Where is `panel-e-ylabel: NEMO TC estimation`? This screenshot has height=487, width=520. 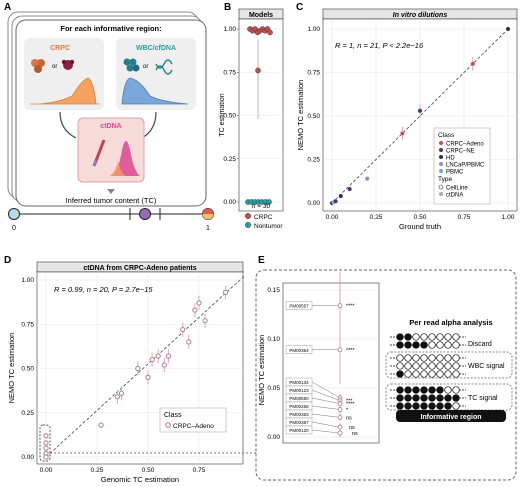 panel-e-ylabel: NEMO TC estimation is located at coordinates (261, 370).